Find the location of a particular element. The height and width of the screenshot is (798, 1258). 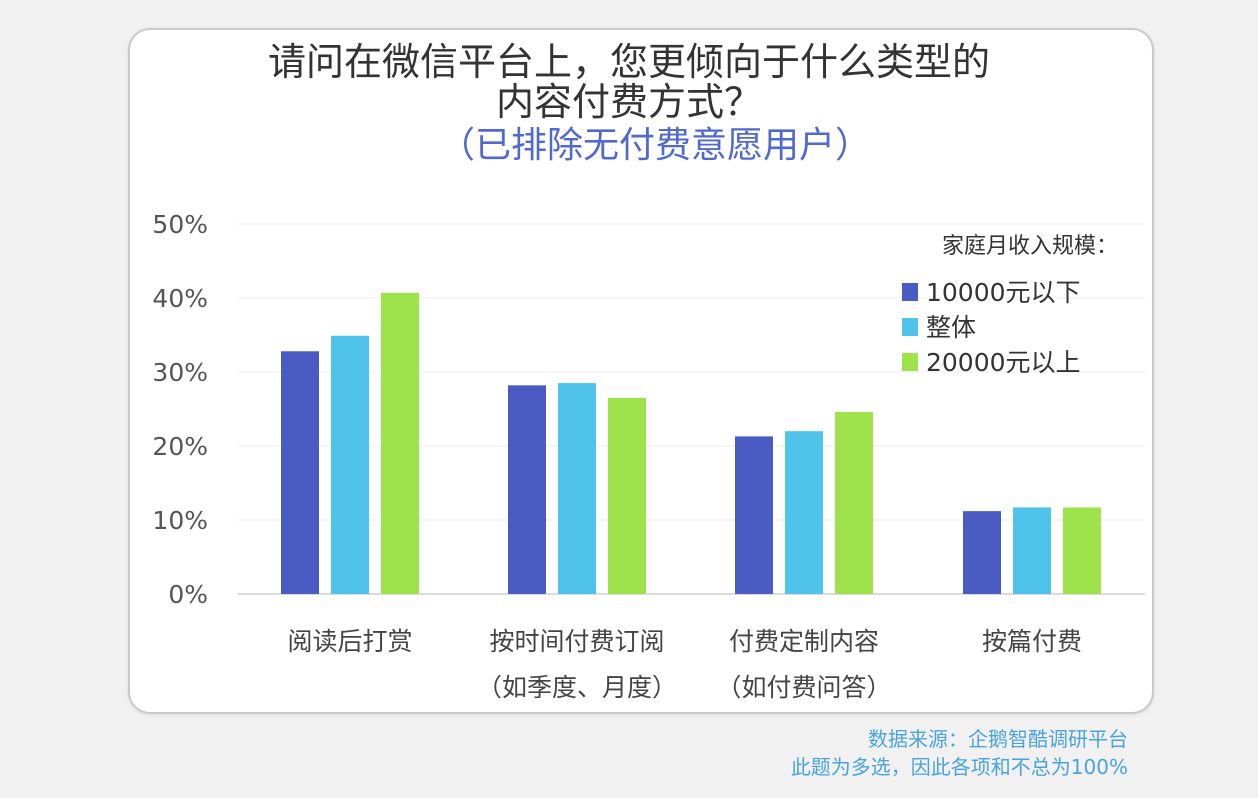

legend-label: 10000元以下 is located at coordinates (1003, 292).